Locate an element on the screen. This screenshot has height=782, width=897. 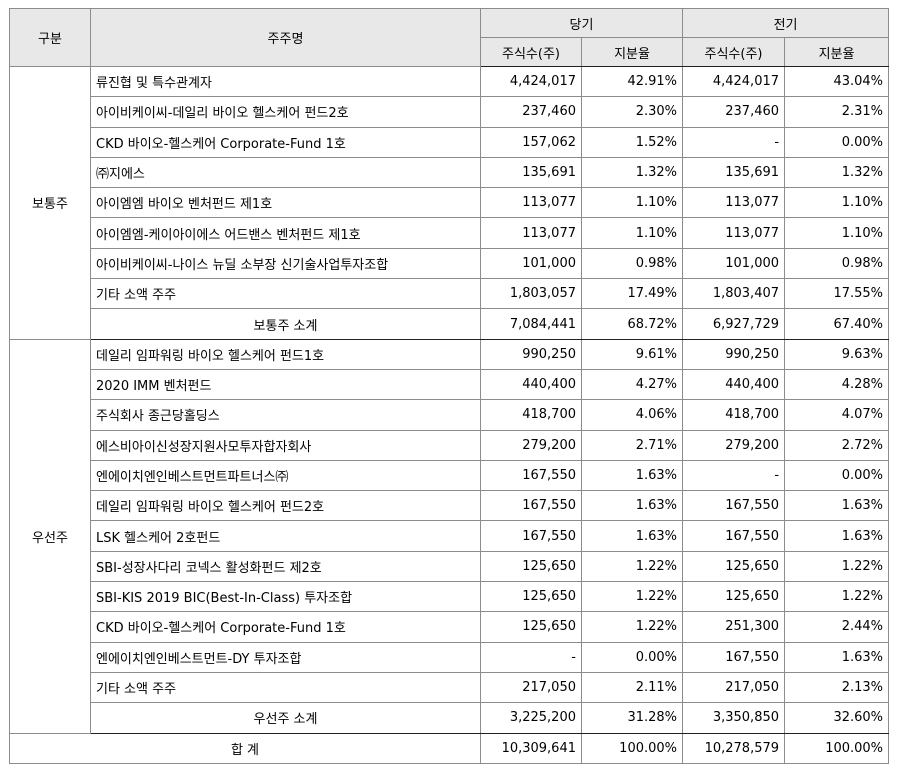
header-cur-shares: 주식수(주) is located at coordinates (531, 52).